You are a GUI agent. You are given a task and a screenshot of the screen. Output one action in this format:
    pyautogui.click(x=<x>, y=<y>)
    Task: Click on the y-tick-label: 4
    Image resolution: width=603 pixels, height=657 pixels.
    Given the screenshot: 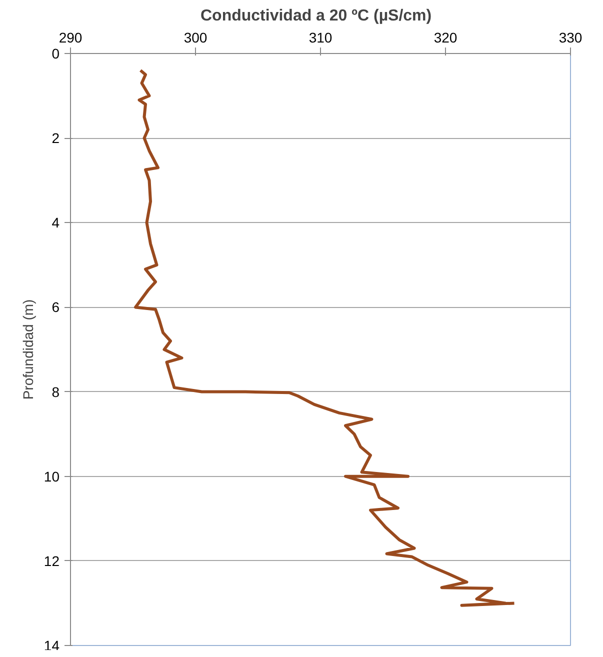 What is the action you would take?
    pyautogui.click(x=56, y=222)
    